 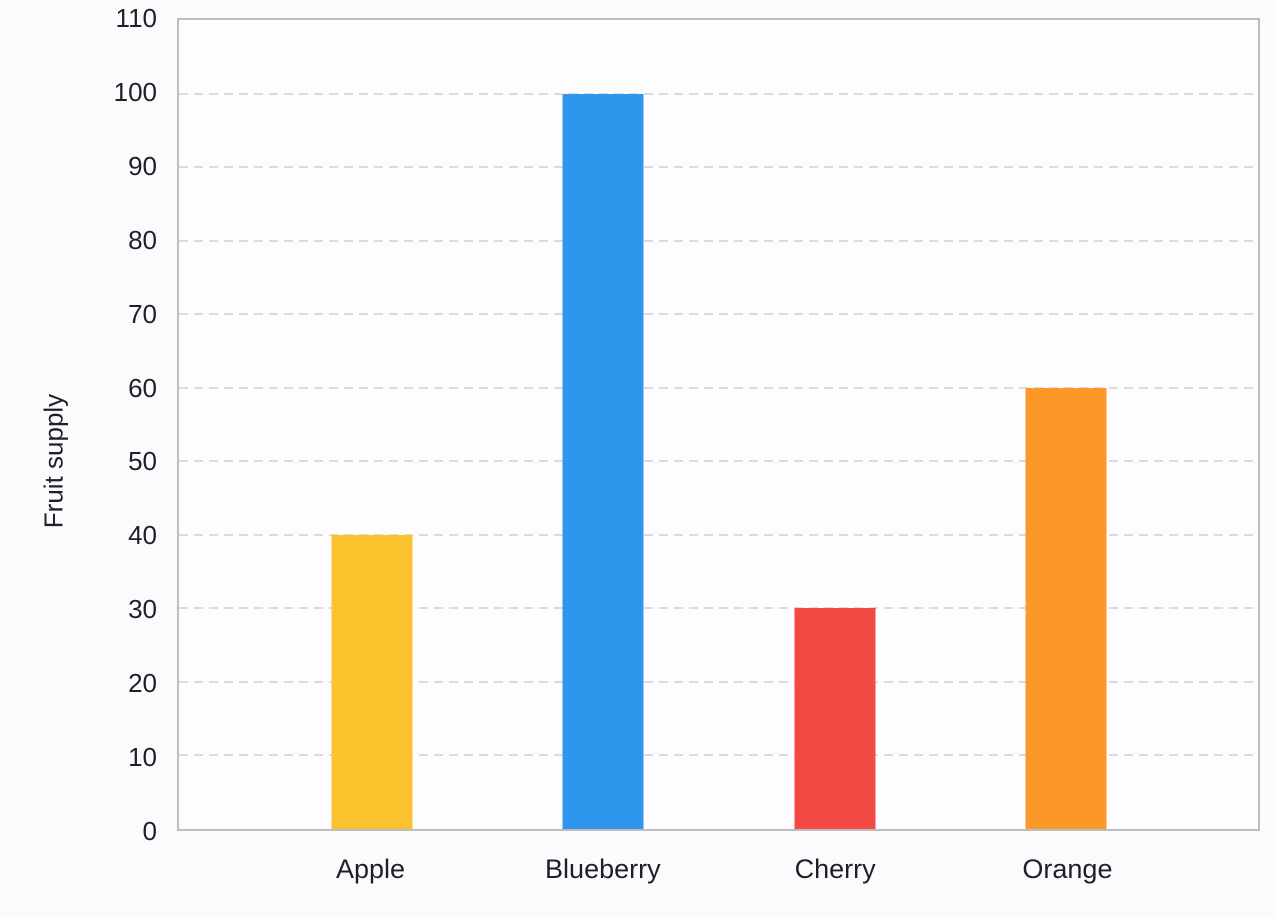 What do you see at coordinates (142, 535) in the screenshot?
I see `y-tick-label-40: 40` at bounding box center [142, 535].